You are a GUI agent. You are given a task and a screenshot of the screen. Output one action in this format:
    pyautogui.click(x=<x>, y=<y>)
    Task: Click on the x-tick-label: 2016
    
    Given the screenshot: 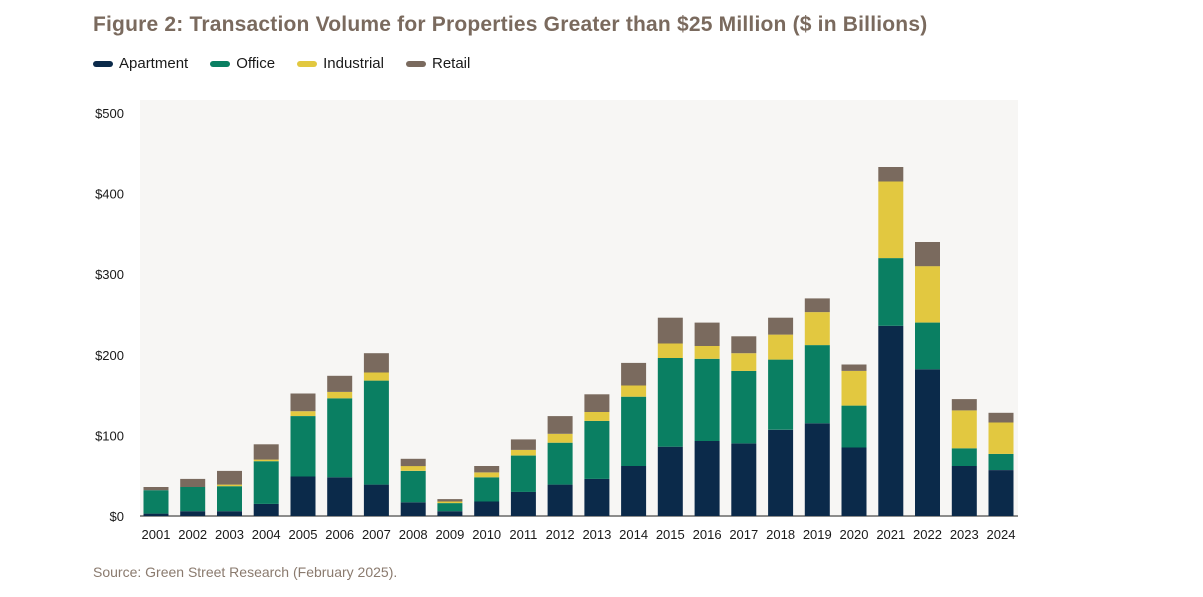 What is the action you would take?
    pyautogui.click(x=707, y=534)
    